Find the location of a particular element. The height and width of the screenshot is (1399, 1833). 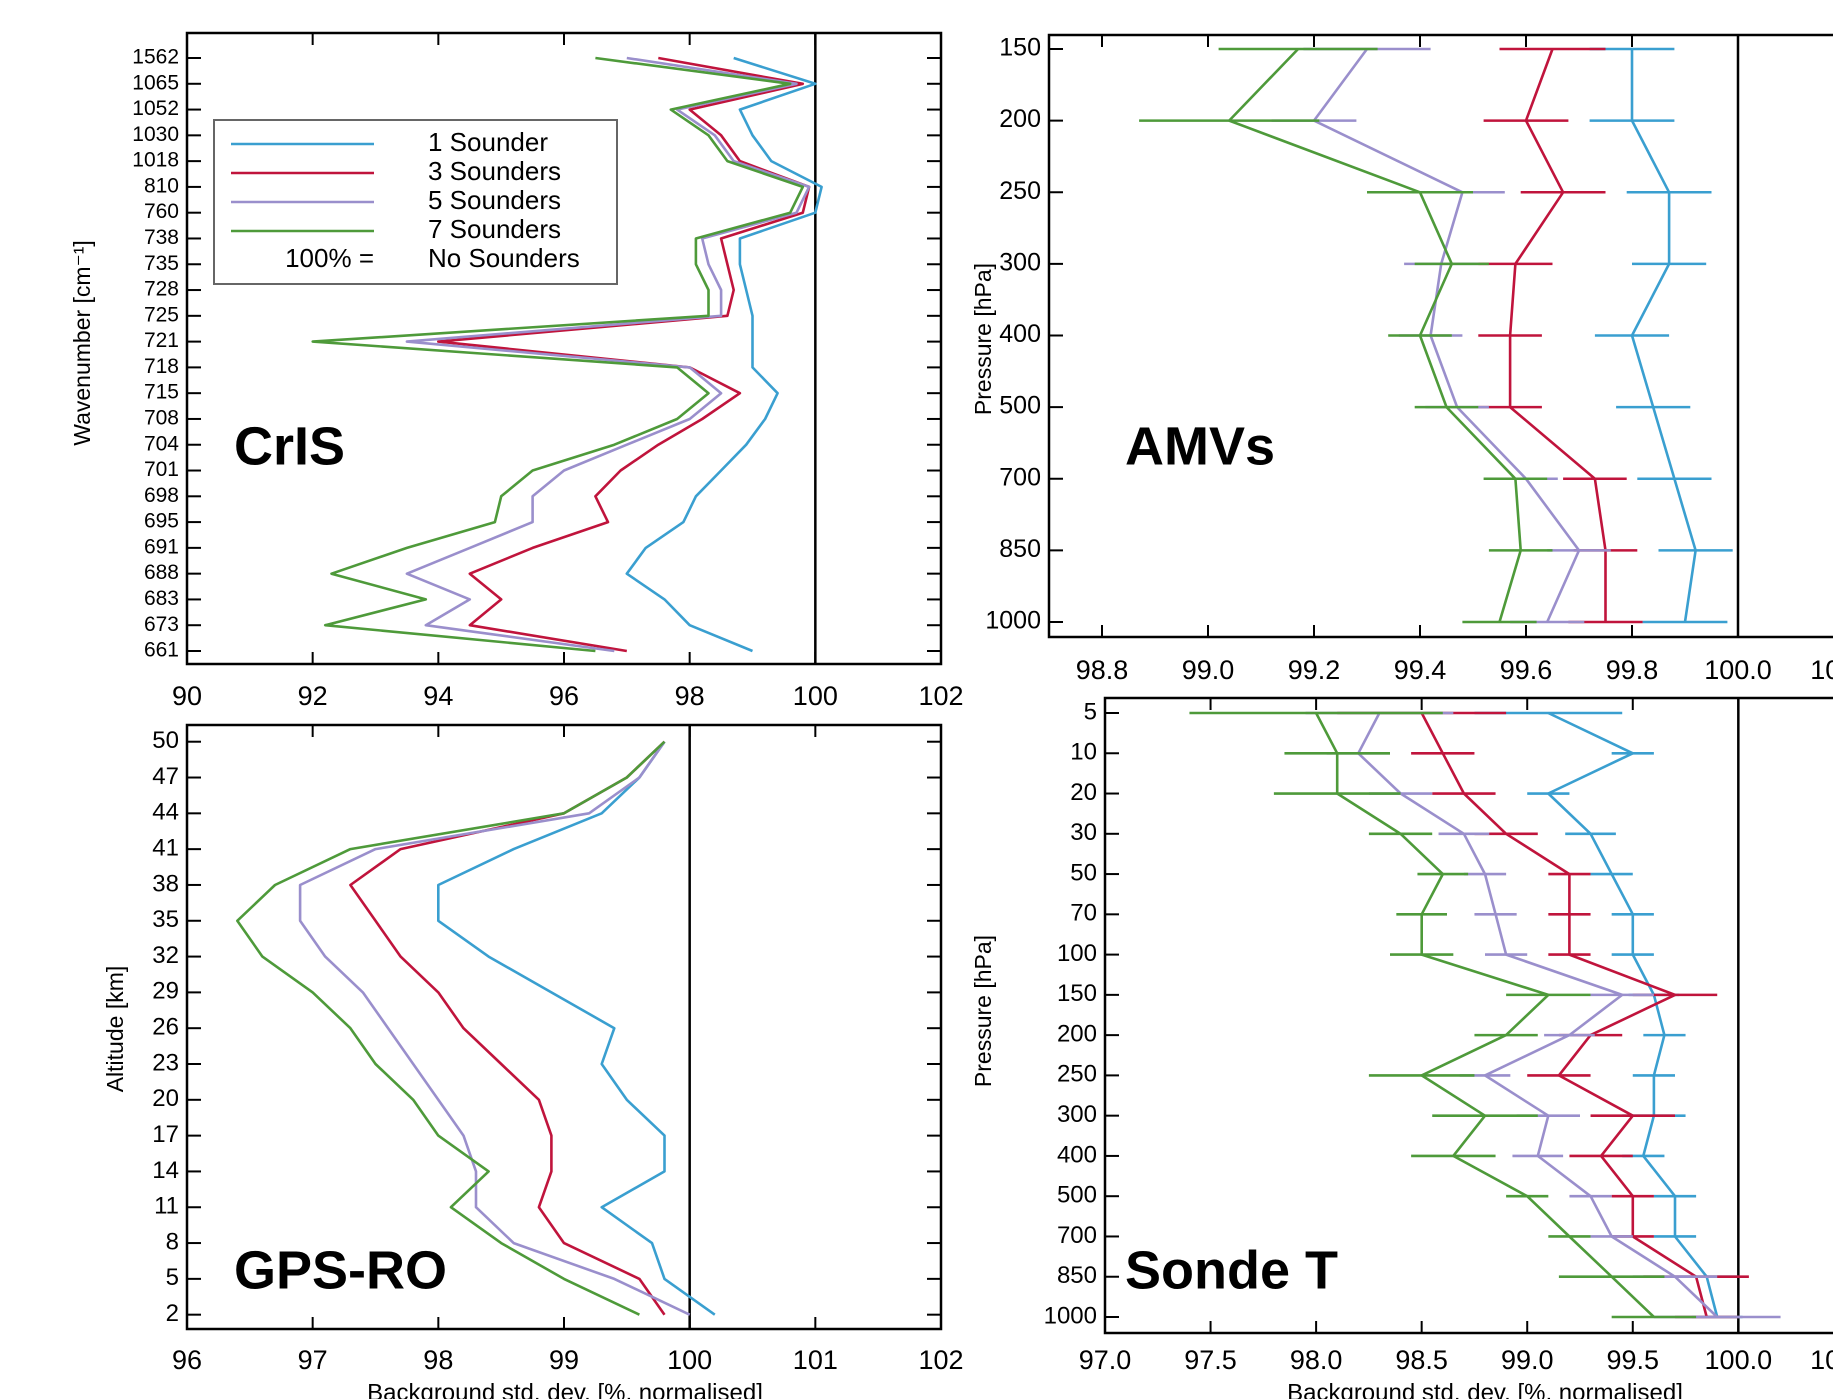

y-tick-label: 8 is located at coordinates (172, 1241).